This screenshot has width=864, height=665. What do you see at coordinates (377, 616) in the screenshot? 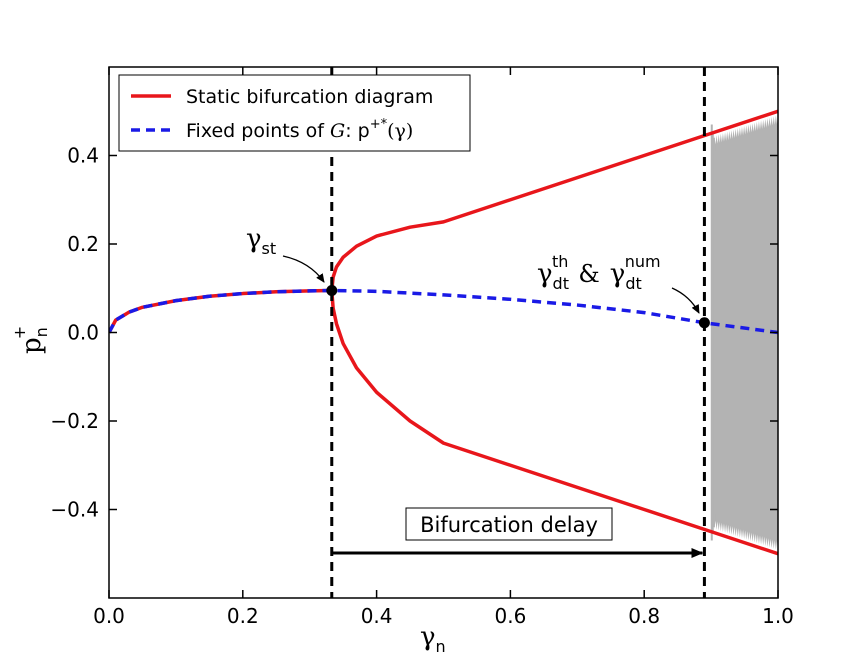
I see `x-tick-label: 0.4` at bounding box center [377, 616].